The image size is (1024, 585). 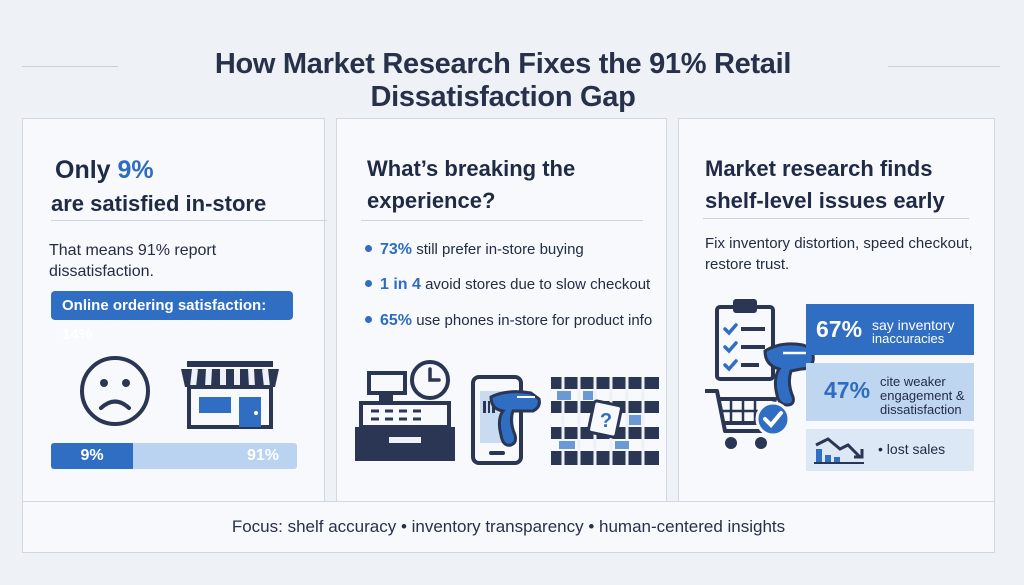 I want to click on stat-number: 47%, so click(x=847, y=390).